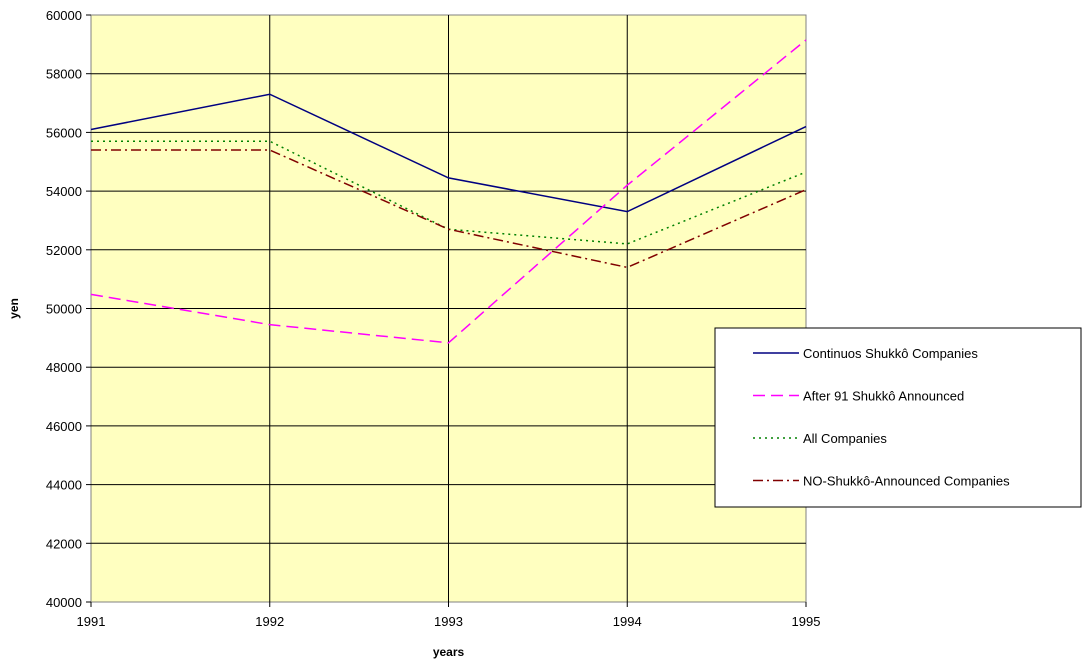 The height and width of the screenshot is (661, 1086). What do you see at coordinates (806, 621) in the screenshot?
I see `x-tick-label: 1995` at bounding box center [806, 621].